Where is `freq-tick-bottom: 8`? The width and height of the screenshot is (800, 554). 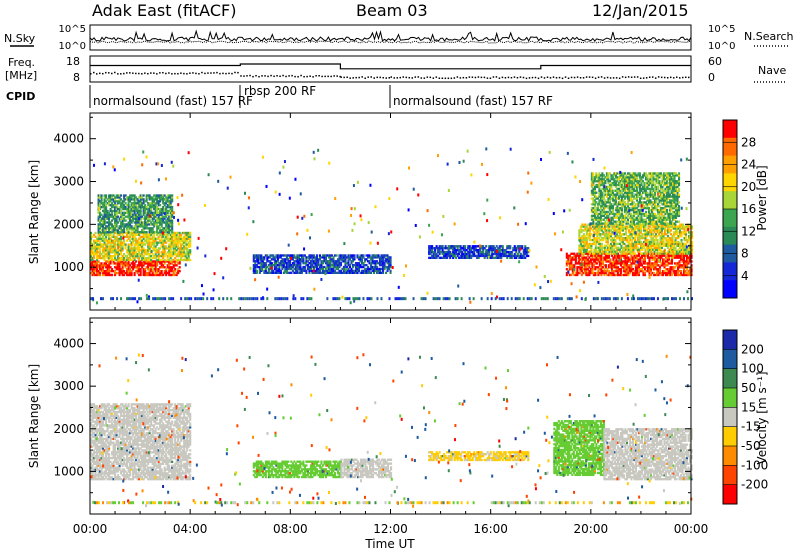
freq-tick-bottom: 8 is located at coordinates (76, 77).